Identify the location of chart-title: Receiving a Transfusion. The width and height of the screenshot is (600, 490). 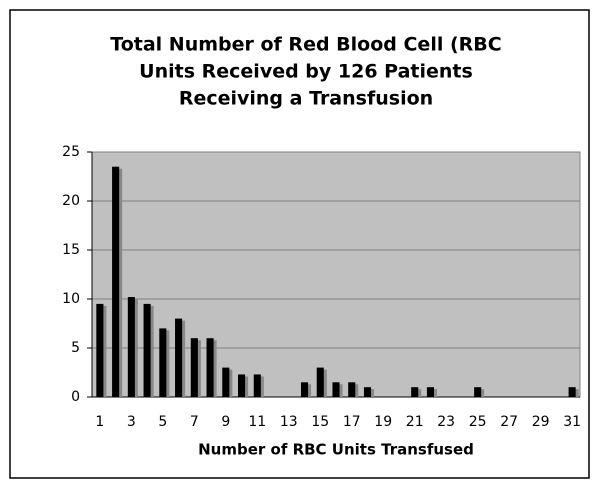
(306, 99).